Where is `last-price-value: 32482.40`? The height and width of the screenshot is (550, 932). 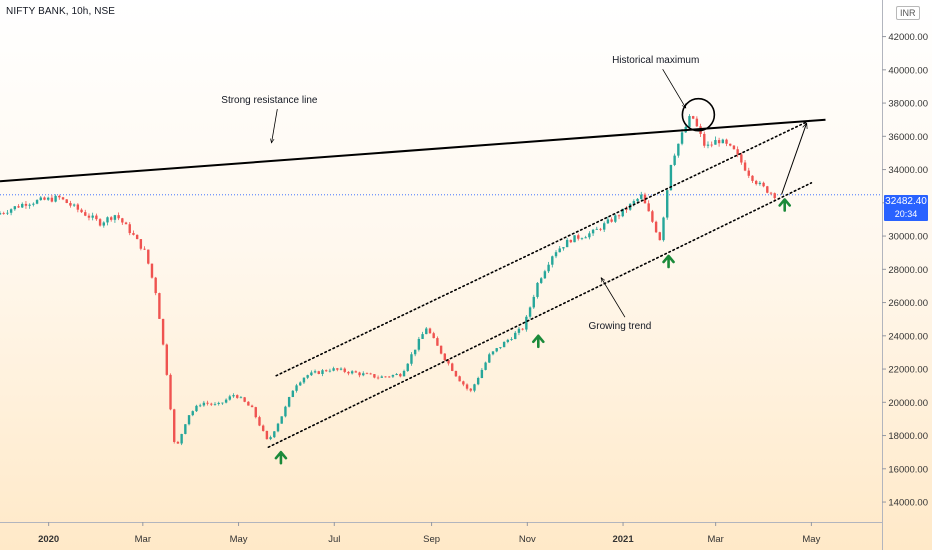 last-price-value: 32482.40 is located at coordinates (906, 201).